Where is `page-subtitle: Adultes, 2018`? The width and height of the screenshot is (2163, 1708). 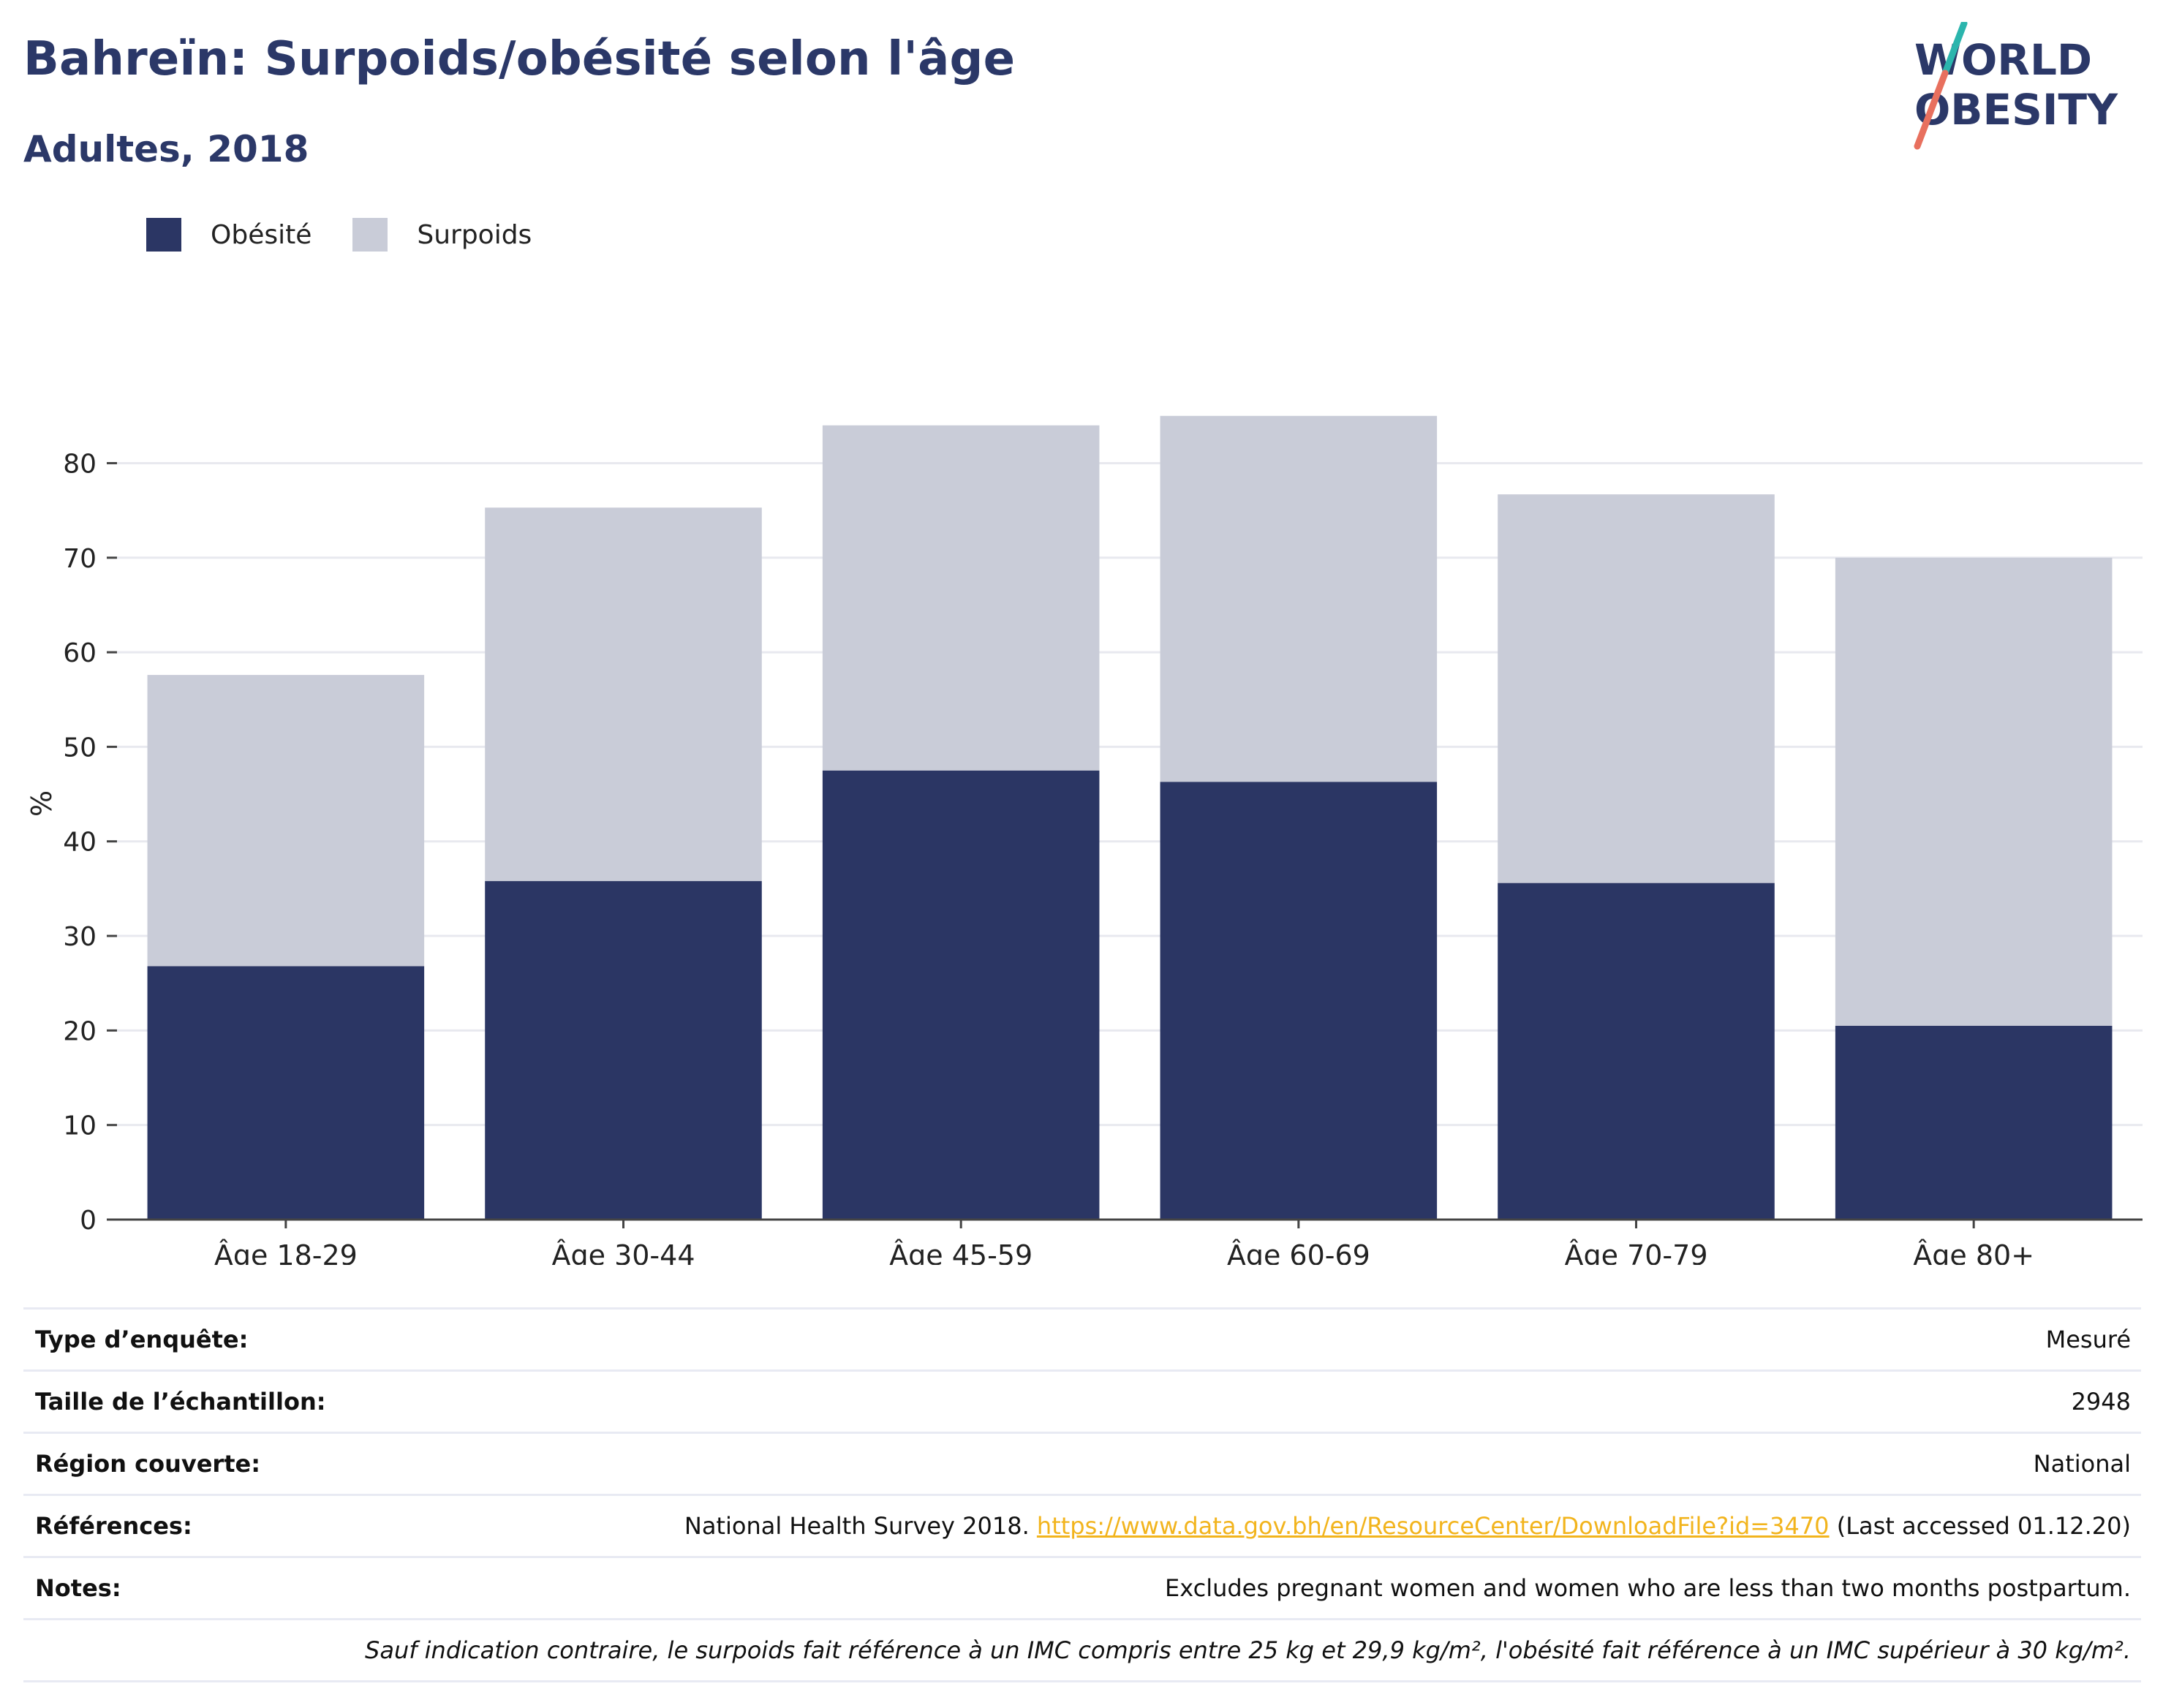 page-subtitle: Adultes, 2018 is located at coordinates (166, 149).